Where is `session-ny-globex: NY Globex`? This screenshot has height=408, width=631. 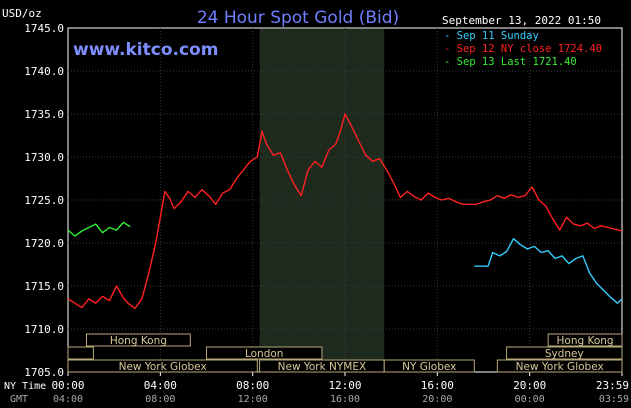 session-ny-globex: NY Globex is located at coordinates (429, 366).